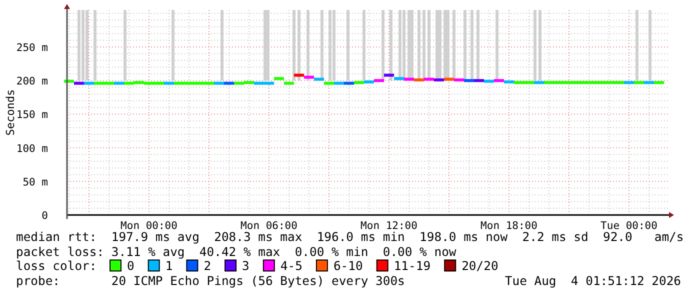 Image resolution: width=697 pixels, height=297 pixels. I want to click on y-tick-label: 100 m, so click(32, 148).